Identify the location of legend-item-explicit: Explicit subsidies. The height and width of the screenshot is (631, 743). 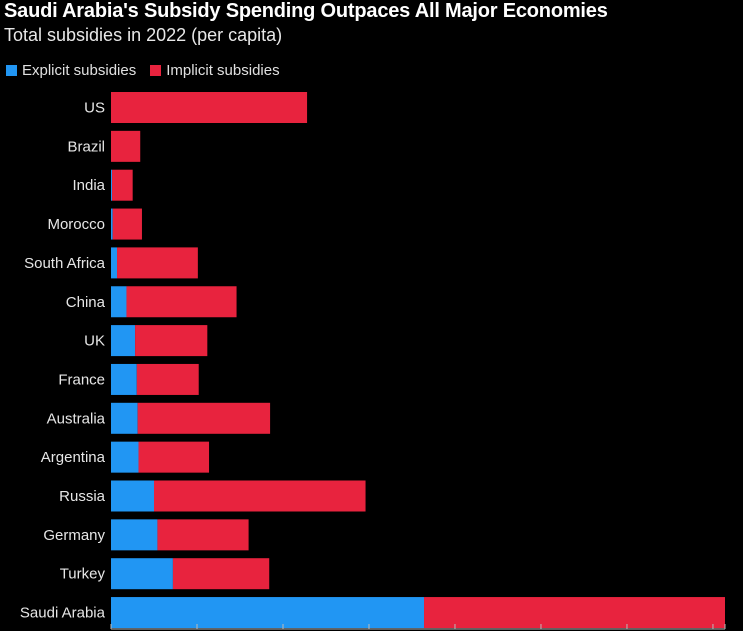
(71, 70).